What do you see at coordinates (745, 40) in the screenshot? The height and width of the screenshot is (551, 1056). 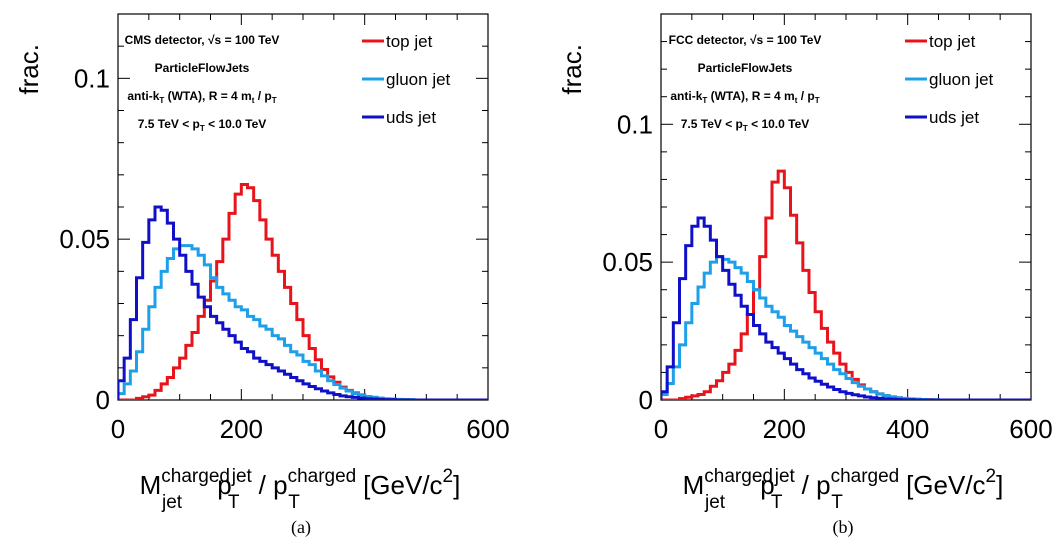 I see `info-line-1: FCC detector, √s = 100 TeV` at bounding box center [745, 40].